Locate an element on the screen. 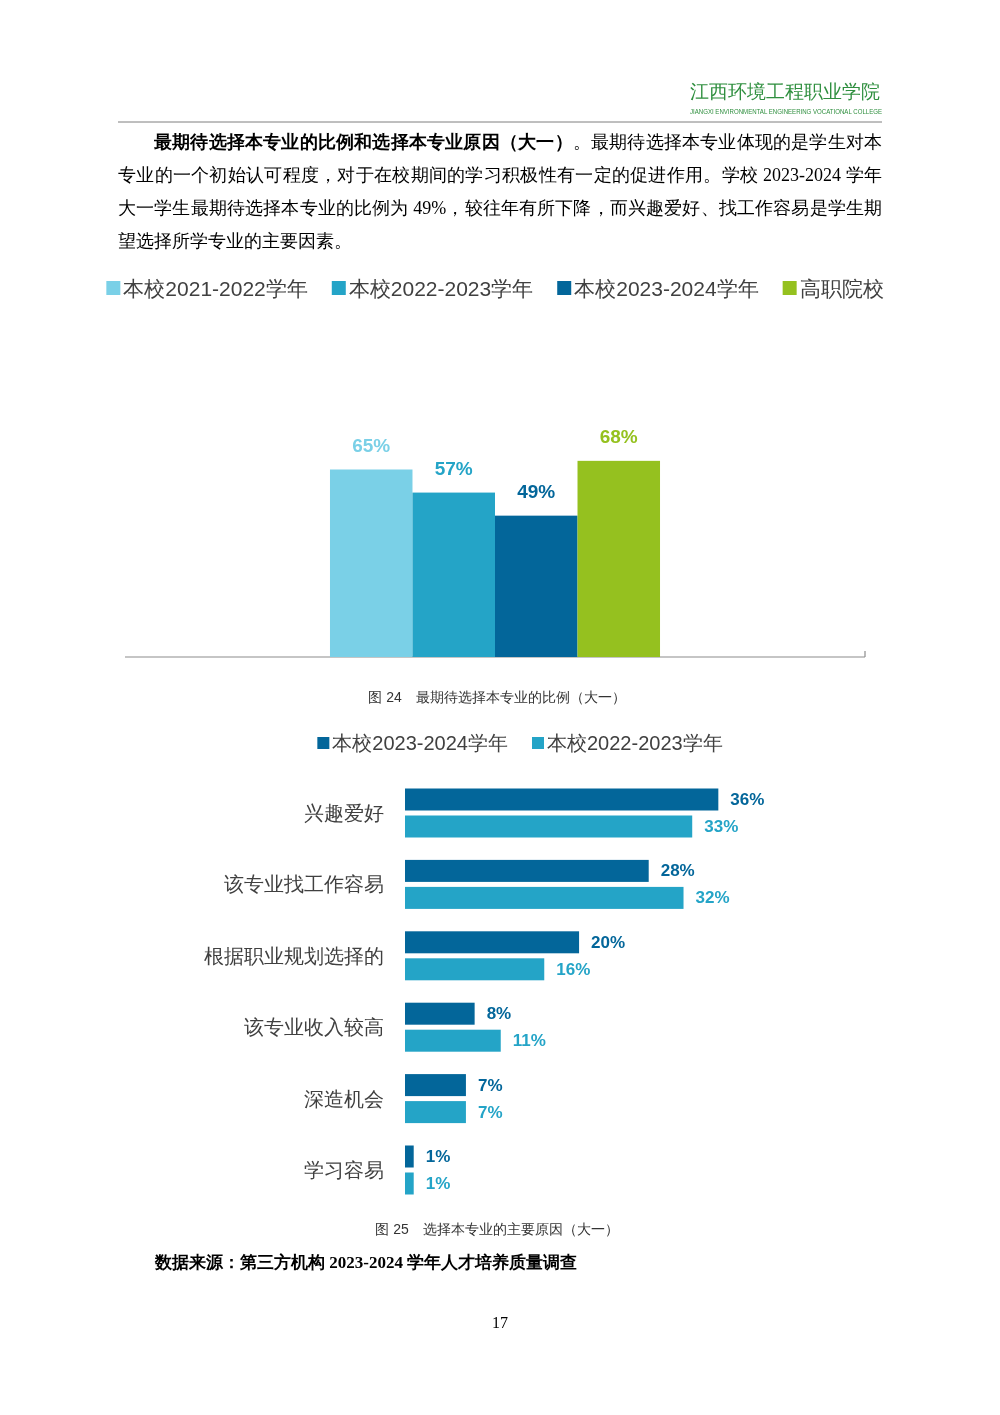 This screenshot has height=1415, width=1000. data-label: 49% is located at coordinates (536, 492).